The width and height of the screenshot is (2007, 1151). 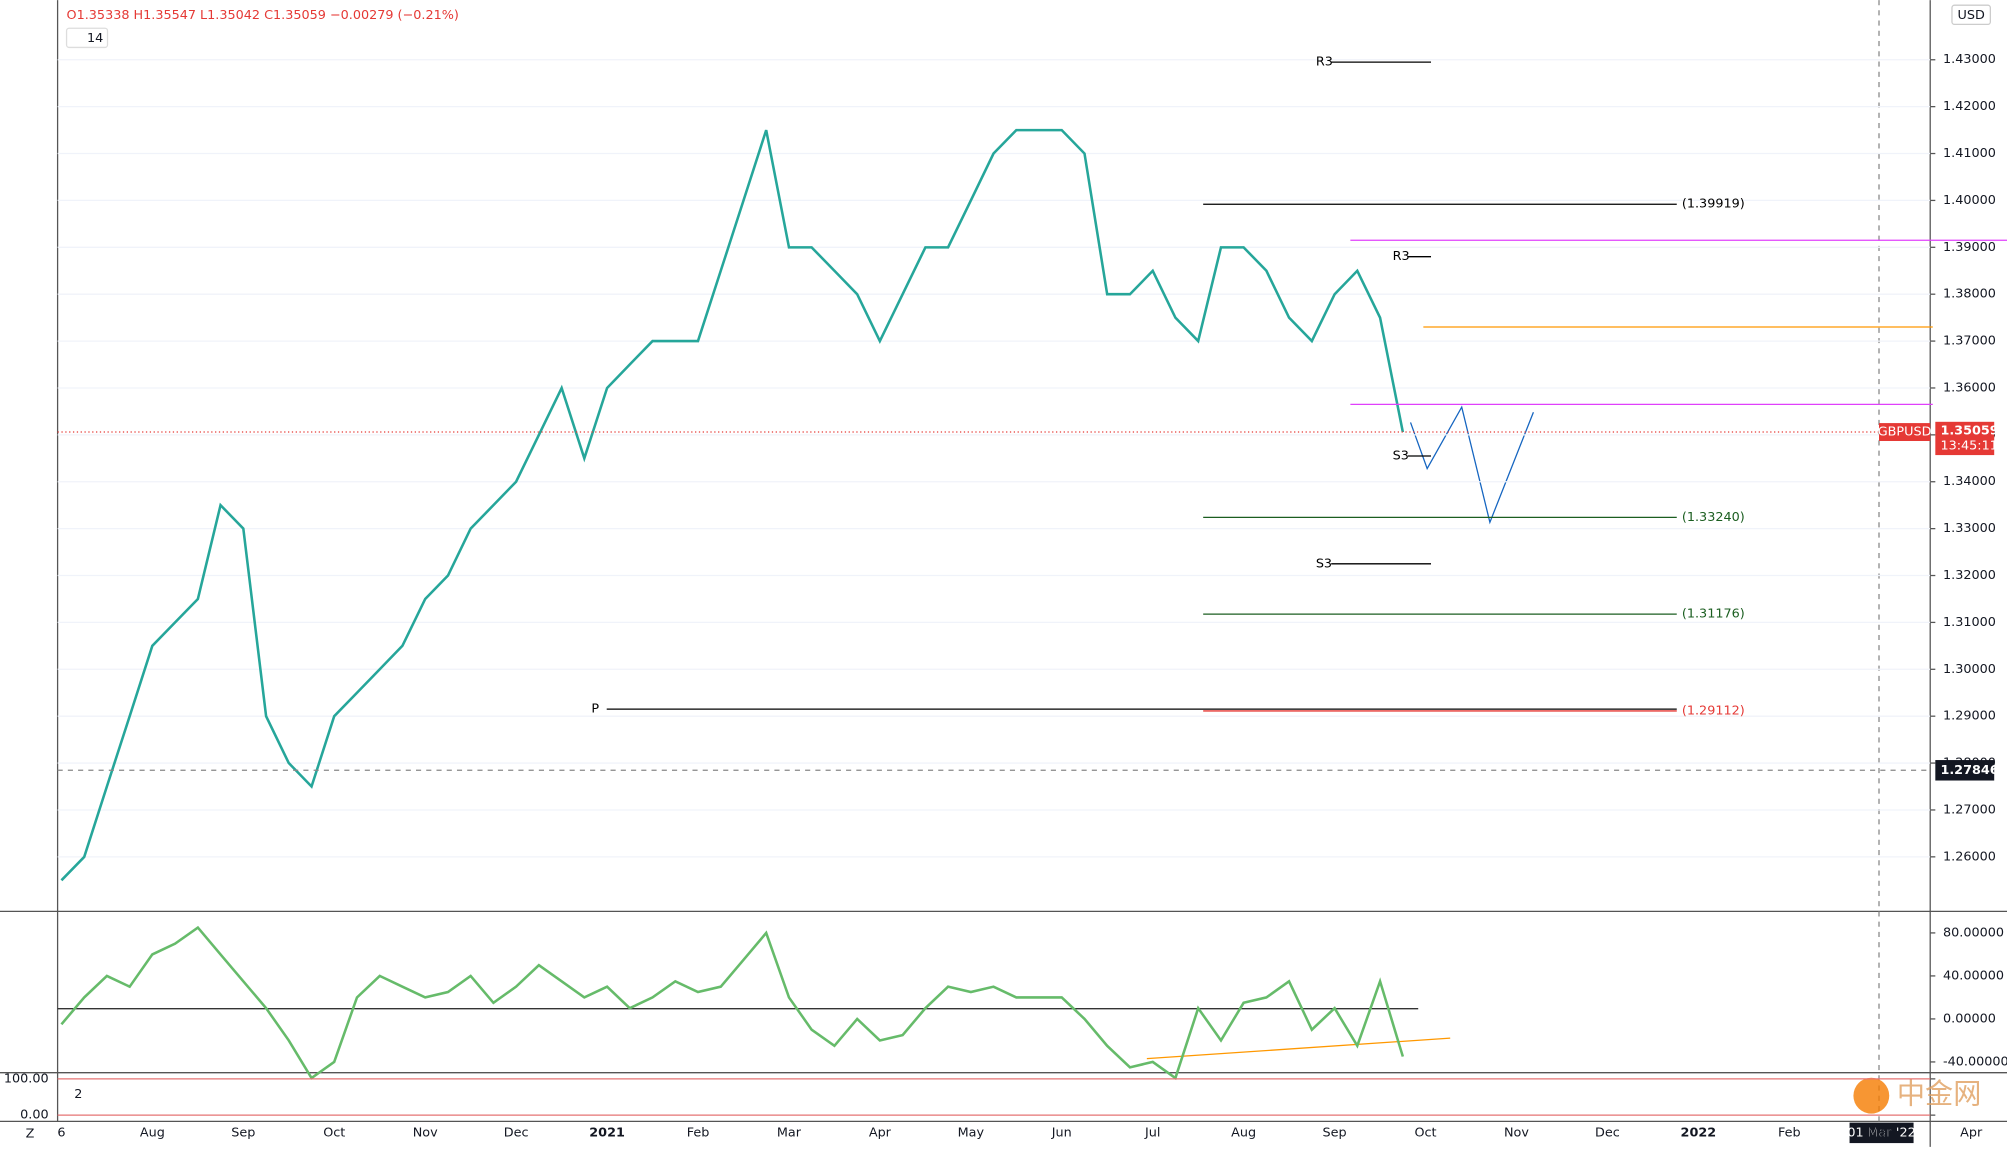 What do you see at coordinates (971, 1132) in the screenshot?
I see `x-tick-label: May` at bounding box center [971, 1132].